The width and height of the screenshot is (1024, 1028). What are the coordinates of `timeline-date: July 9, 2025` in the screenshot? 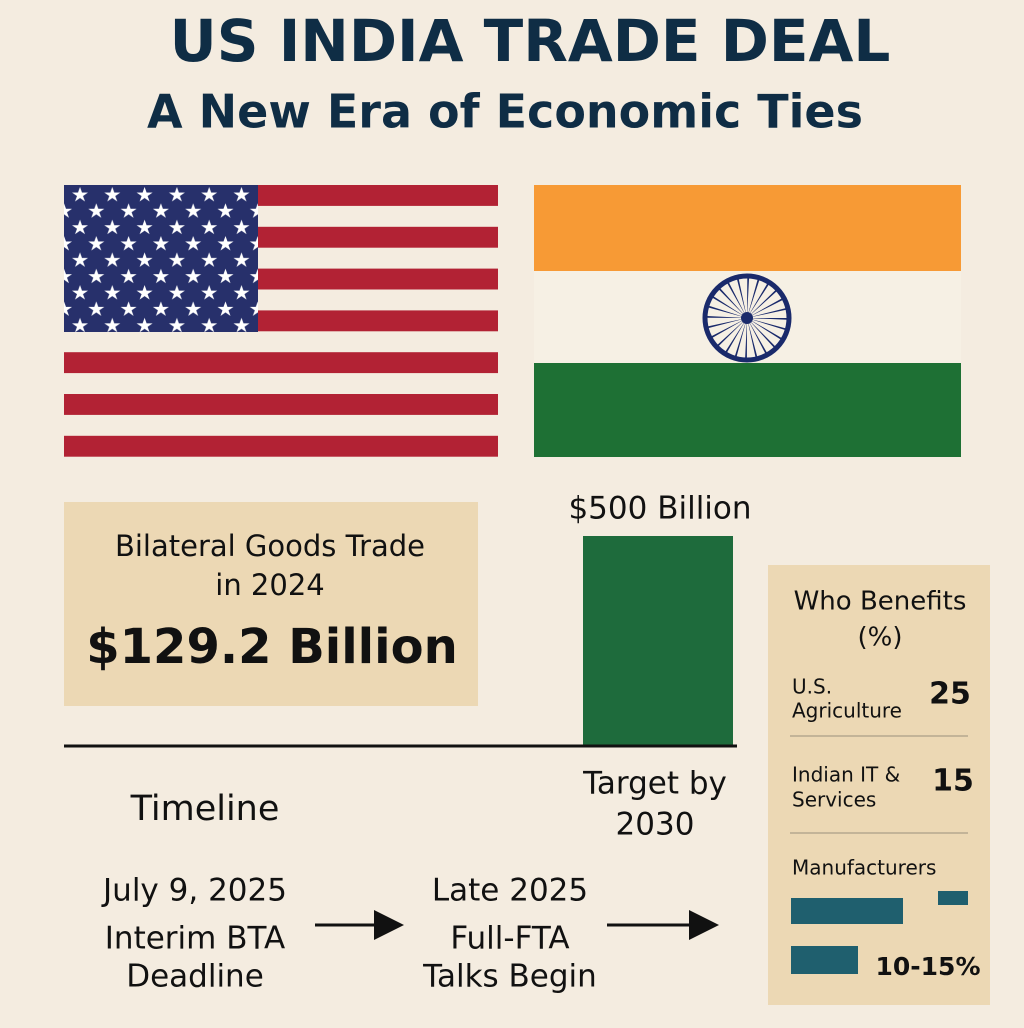 It's located at (194, 891).